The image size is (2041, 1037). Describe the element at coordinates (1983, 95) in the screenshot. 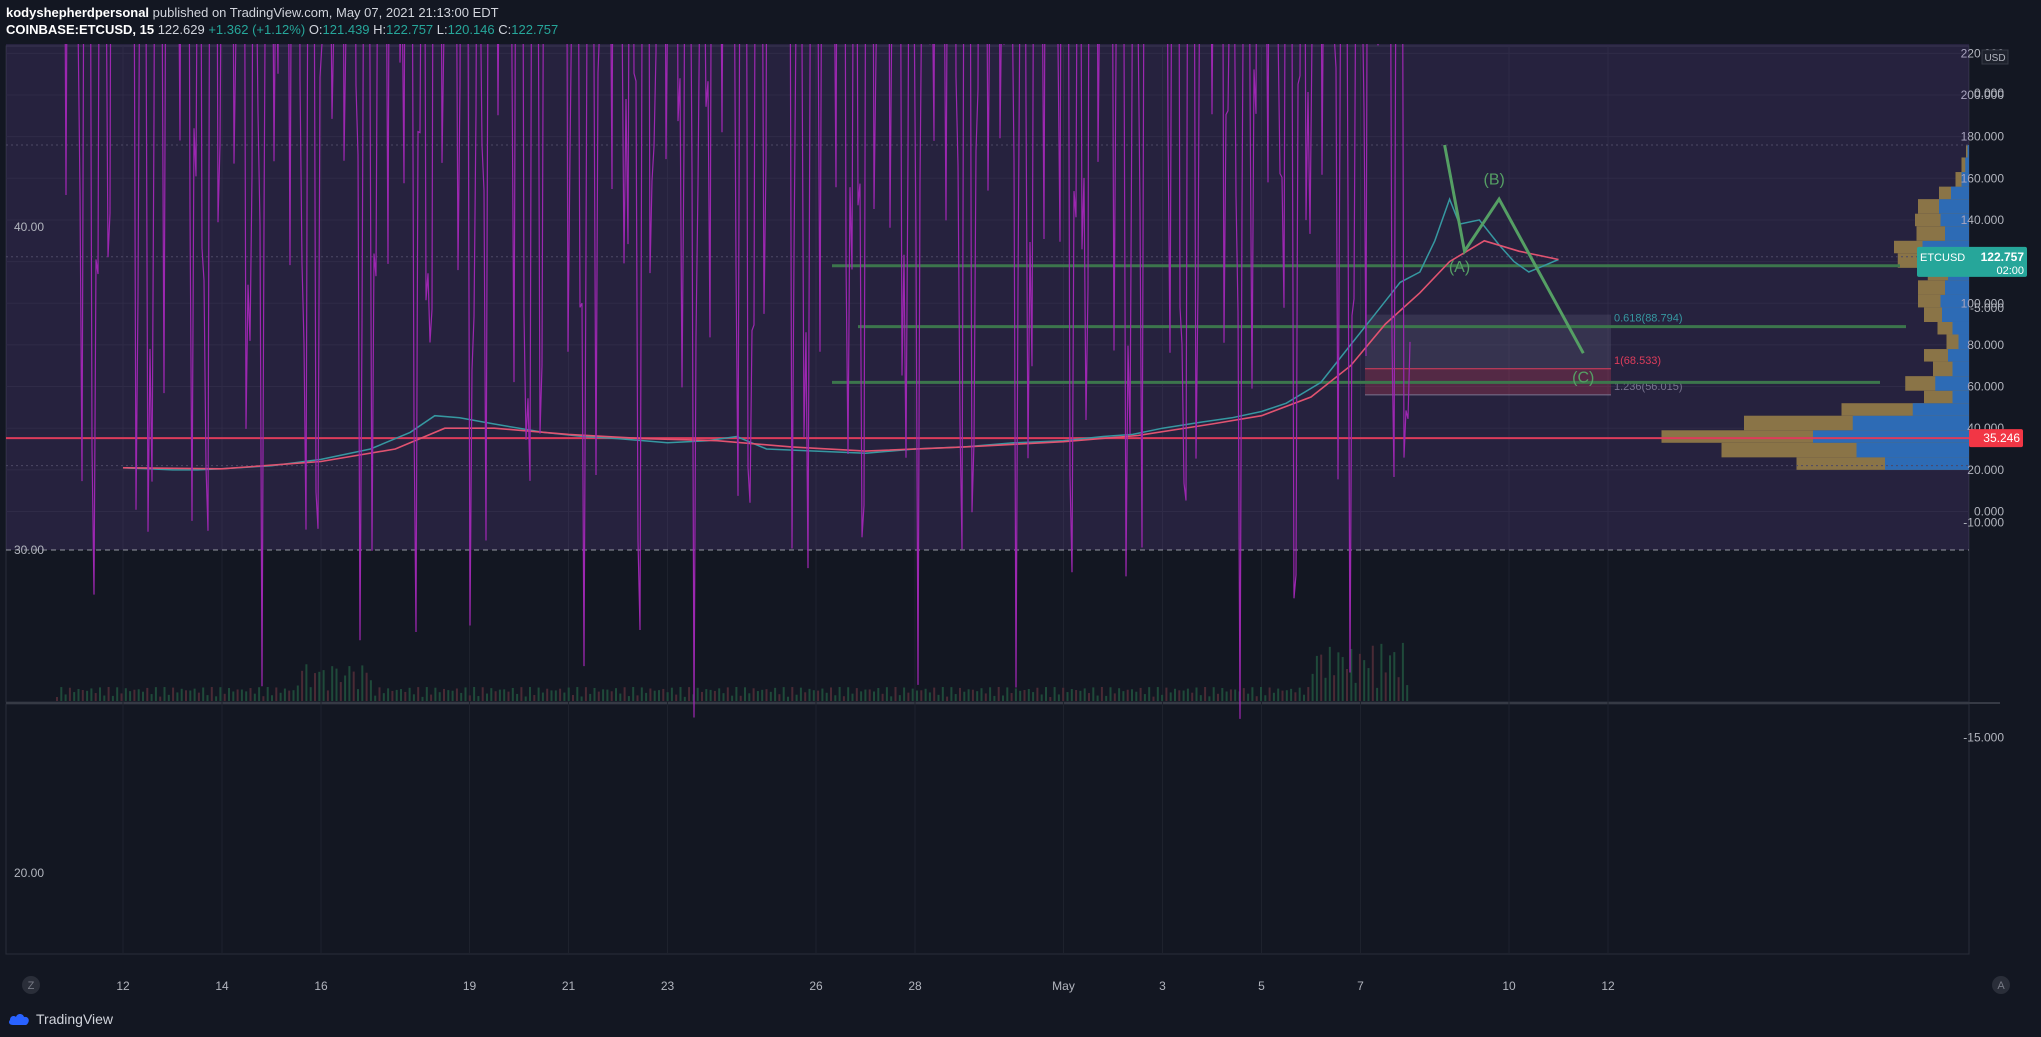

I see `y-tick-label: 200.000` at that location.